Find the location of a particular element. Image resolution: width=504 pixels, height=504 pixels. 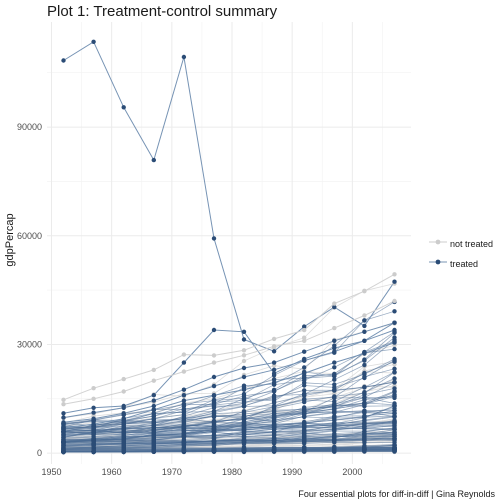

x-tick-label: 1960 is located at coordinates (112, 472).